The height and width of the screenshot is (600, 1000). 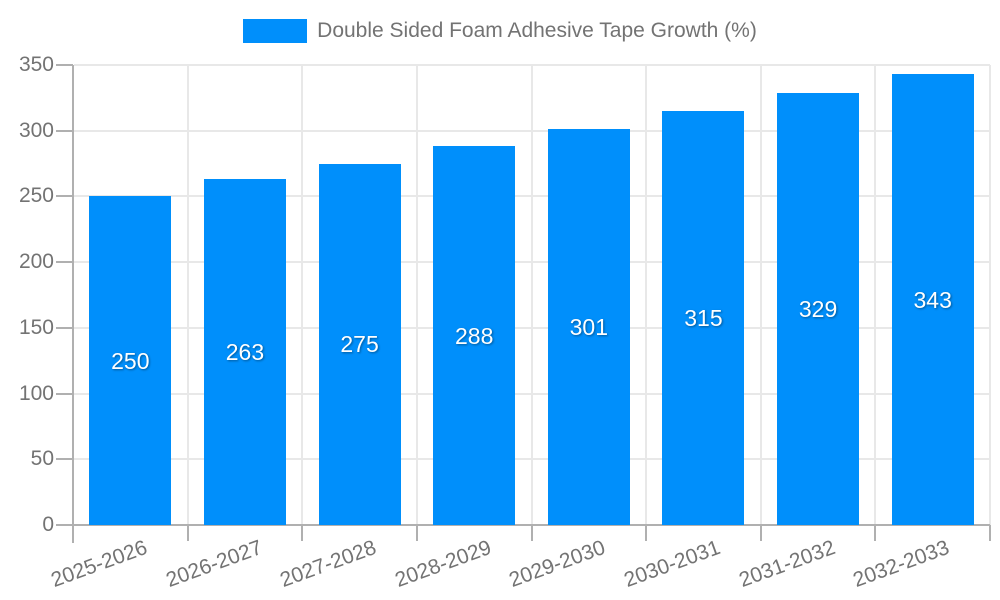 I want to click on y-axis-label: 200, so click(x=36, y=262).